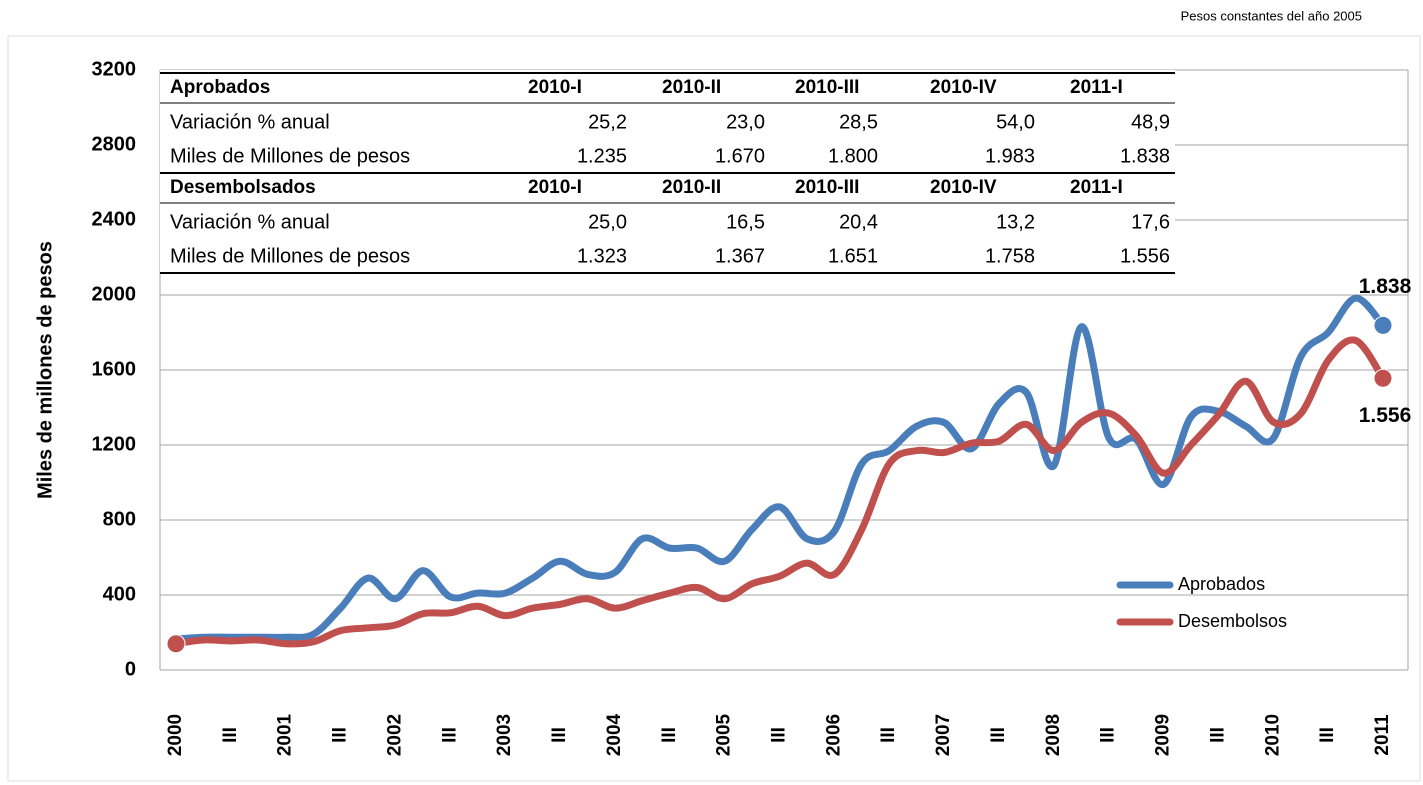 Image resolution: width=1423 pixels, height=785 pixels. I want to click on table-cell: 1.367, so click(740, 256).